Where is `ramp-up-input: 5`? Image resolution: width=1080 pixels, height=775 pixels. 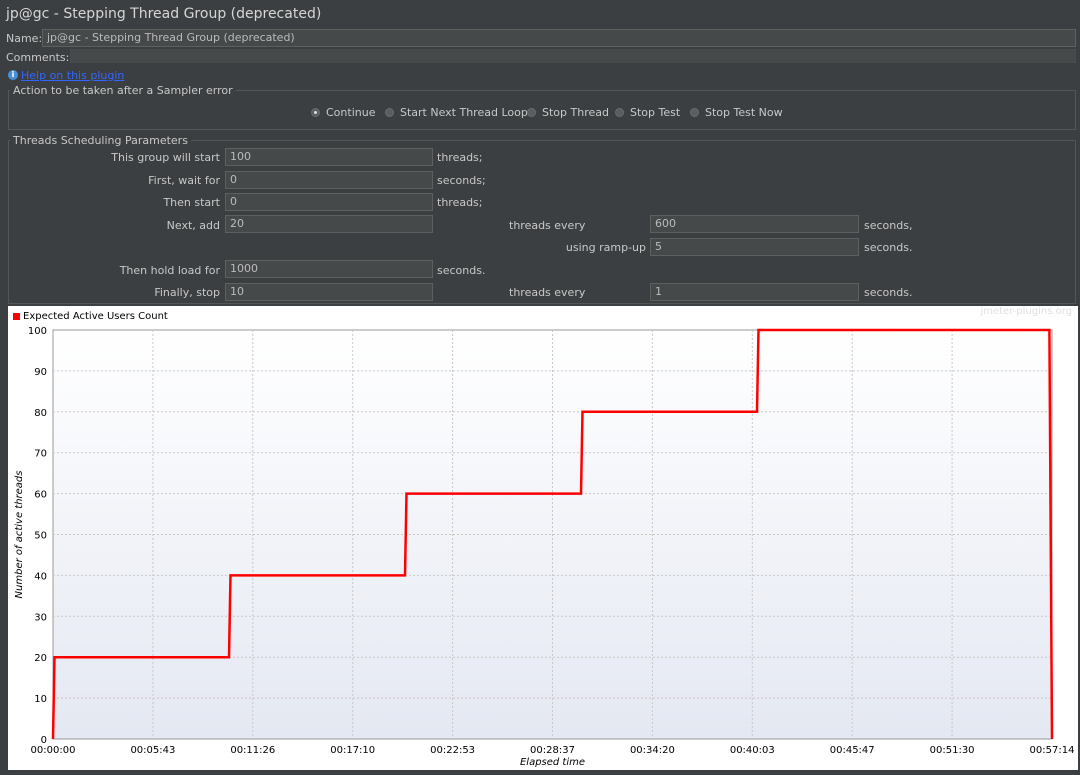
ramp-up-input: 5 is located at coordinates (754, 247).